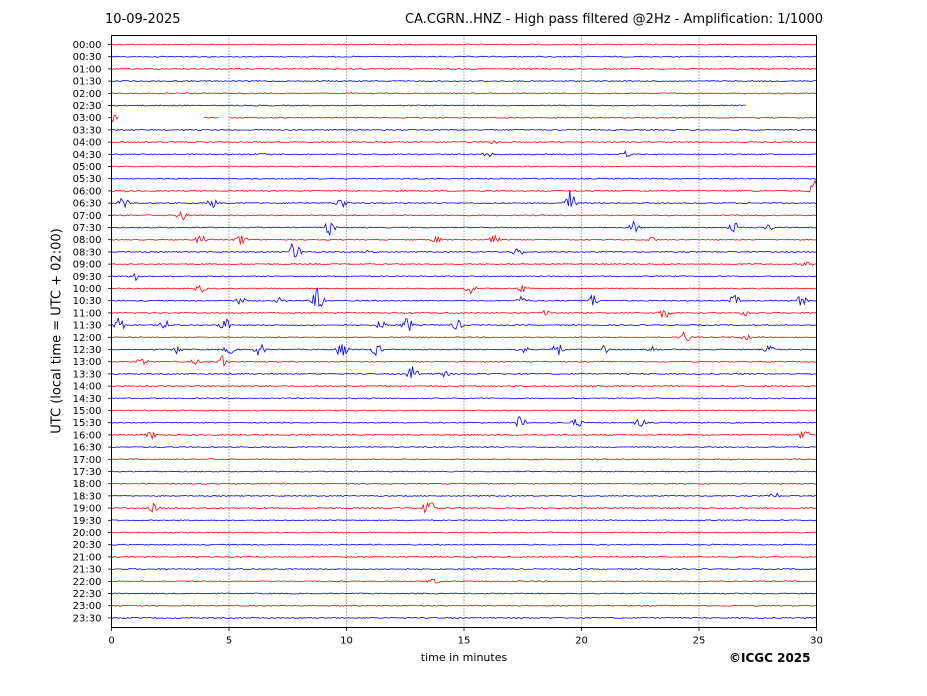 Image resolution: width=927 pixels, height=696 pixels. Describe the element at coordinates (87, 399) in the screenshot. I see `y-tick-label: 14:30` at that location.